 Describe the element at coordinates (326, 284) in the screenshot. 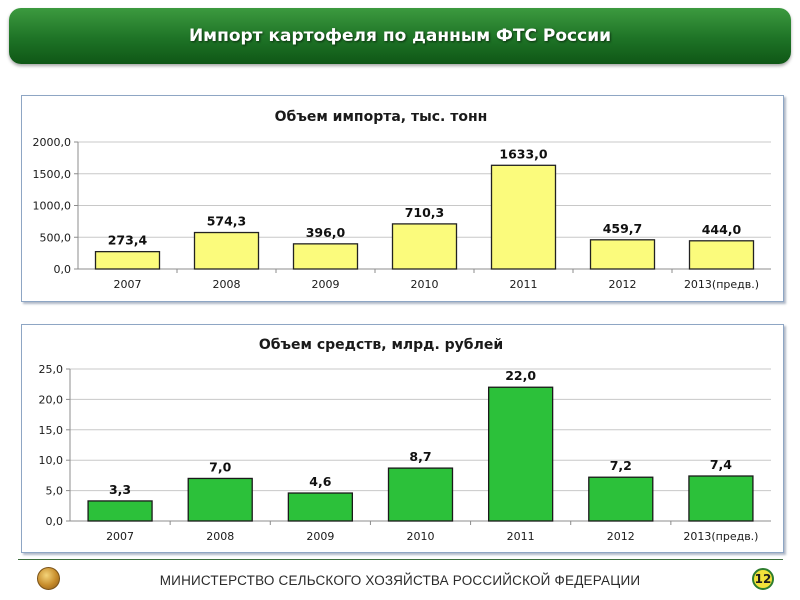

I see `import-volume-category-label: 2009` at that location.